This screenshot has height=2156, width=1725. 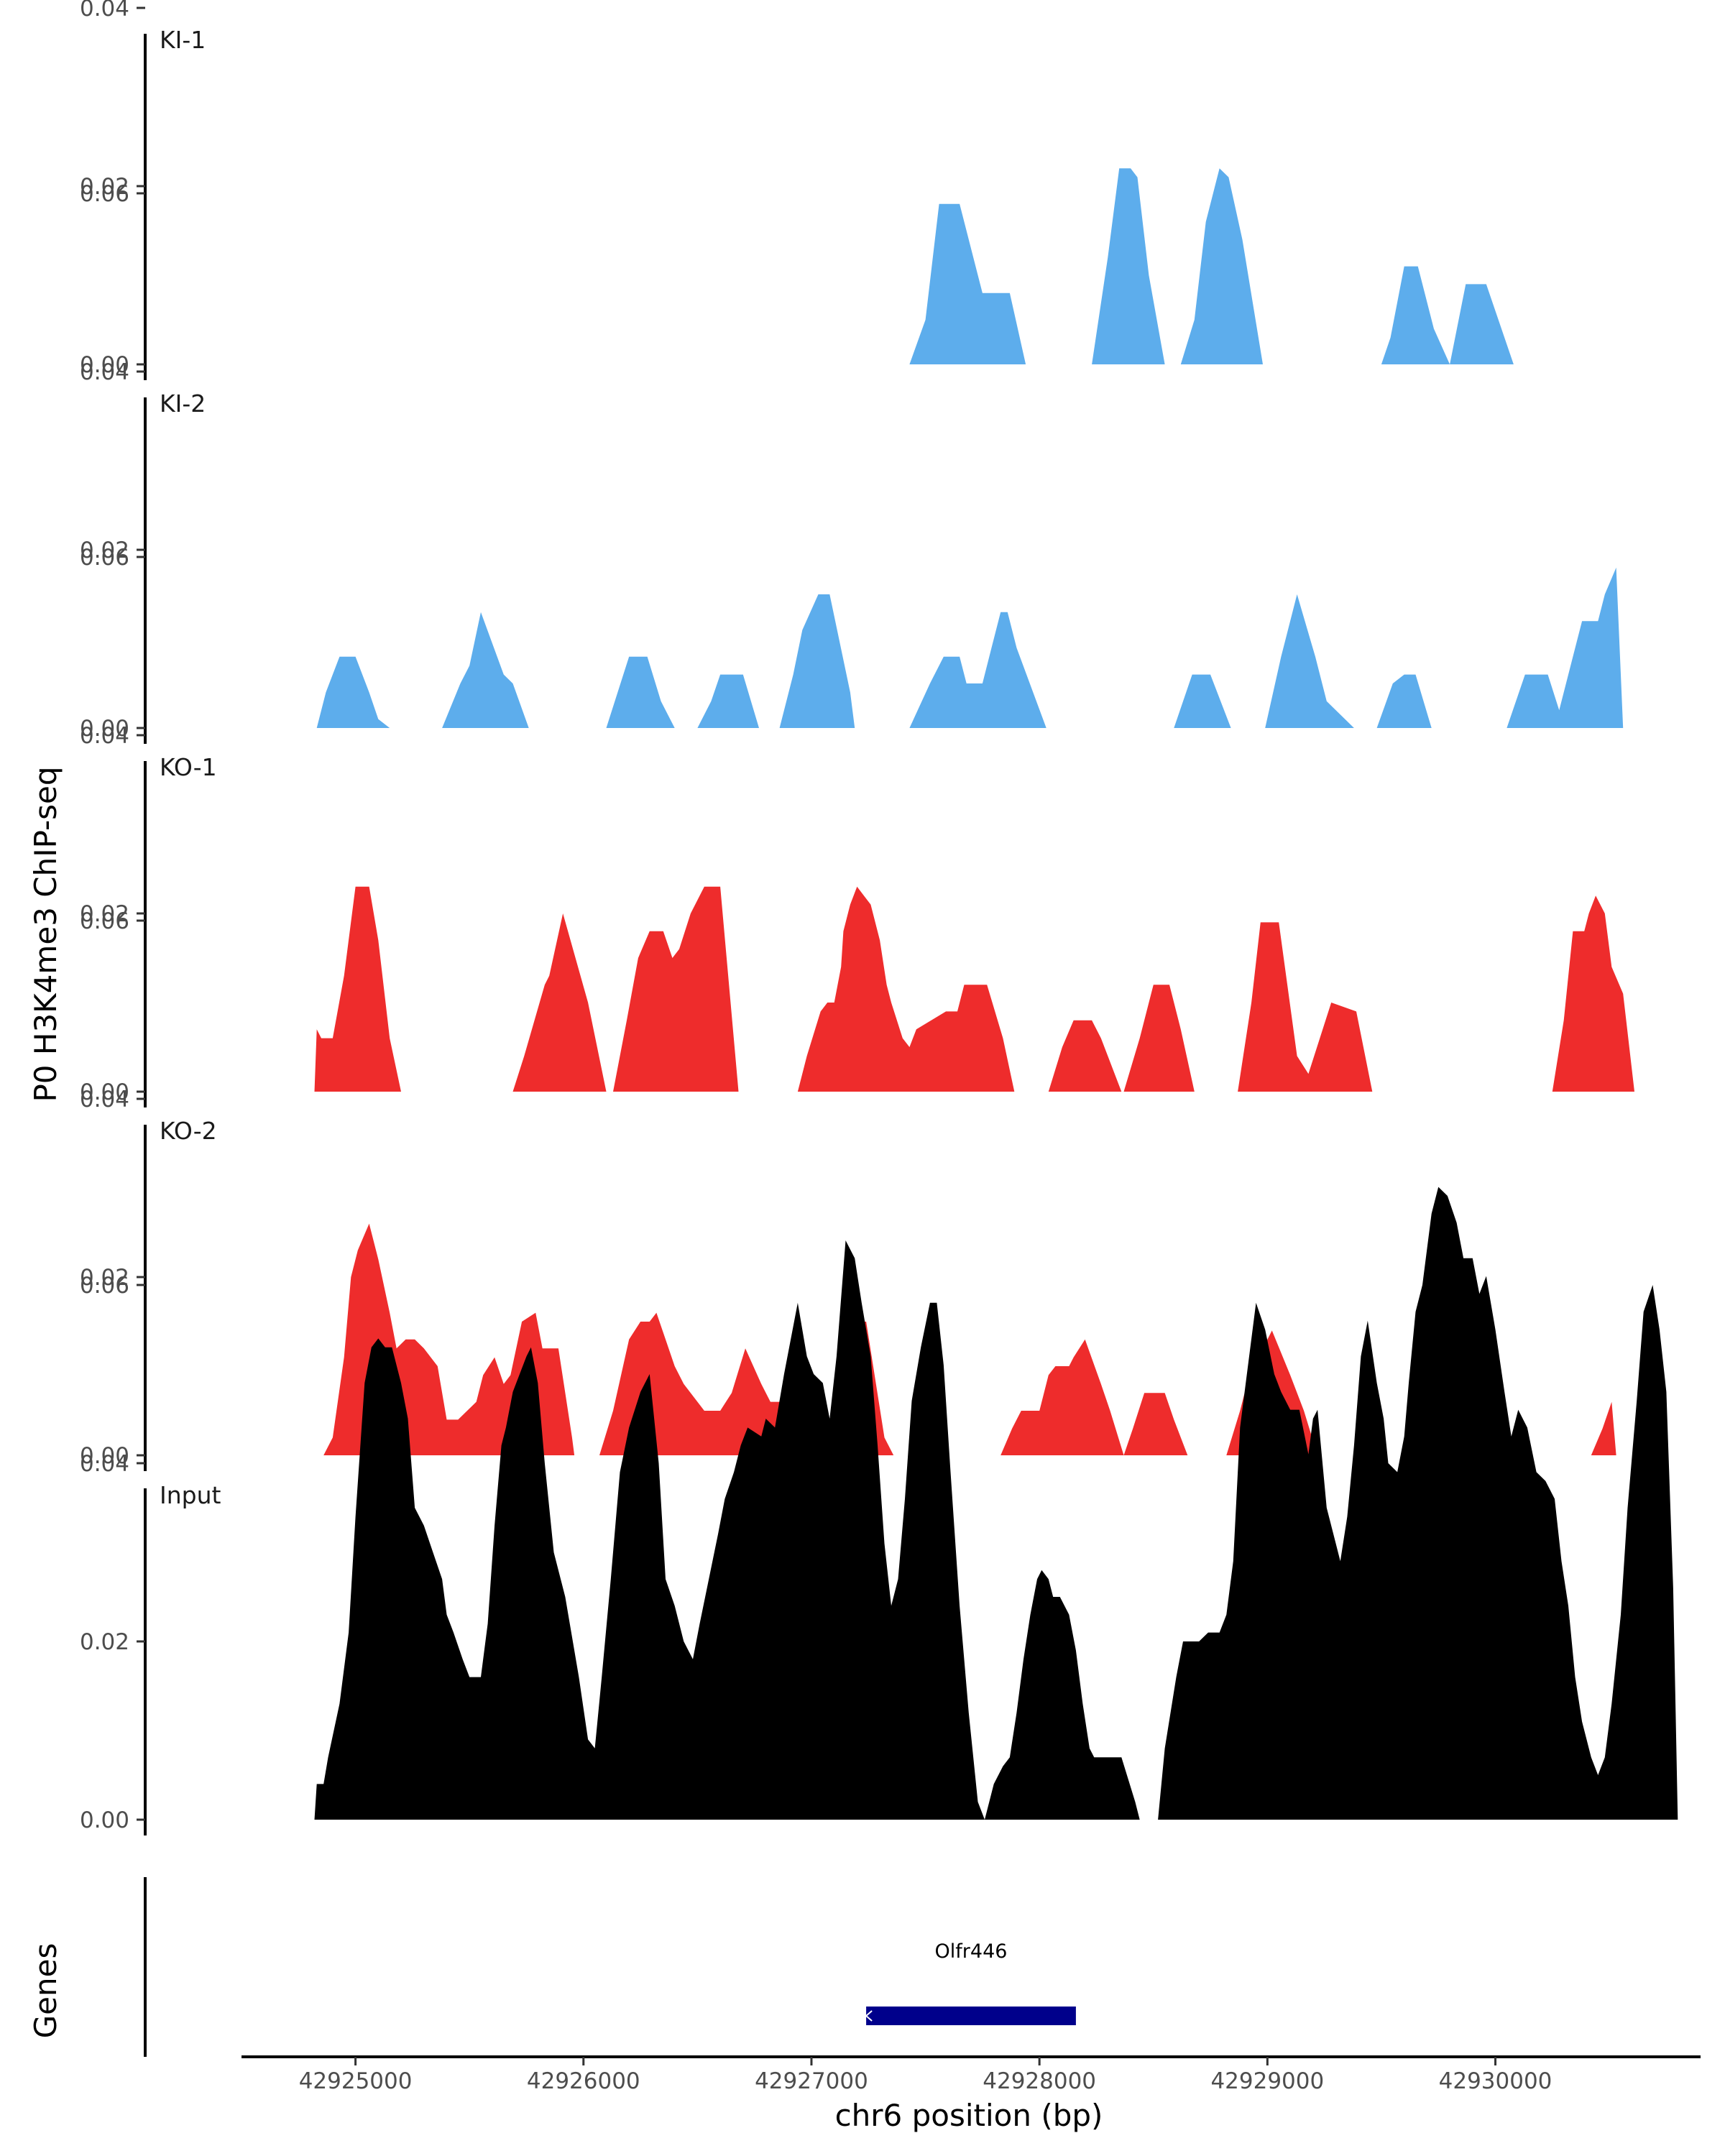 I want to click on x-tick-label: 42926000, so click(x=583, y=2081).